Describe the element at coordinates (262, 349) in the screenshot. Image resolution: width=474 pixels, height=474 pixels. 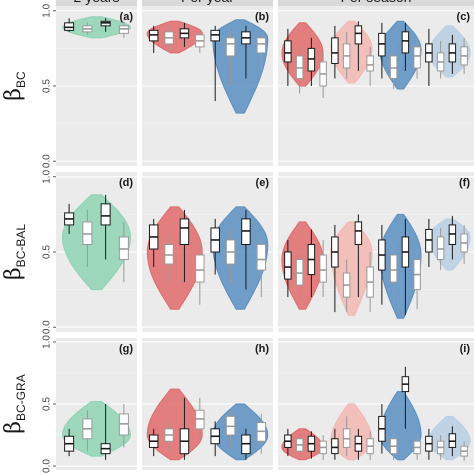
I see `panel-label: (h)` at that location.